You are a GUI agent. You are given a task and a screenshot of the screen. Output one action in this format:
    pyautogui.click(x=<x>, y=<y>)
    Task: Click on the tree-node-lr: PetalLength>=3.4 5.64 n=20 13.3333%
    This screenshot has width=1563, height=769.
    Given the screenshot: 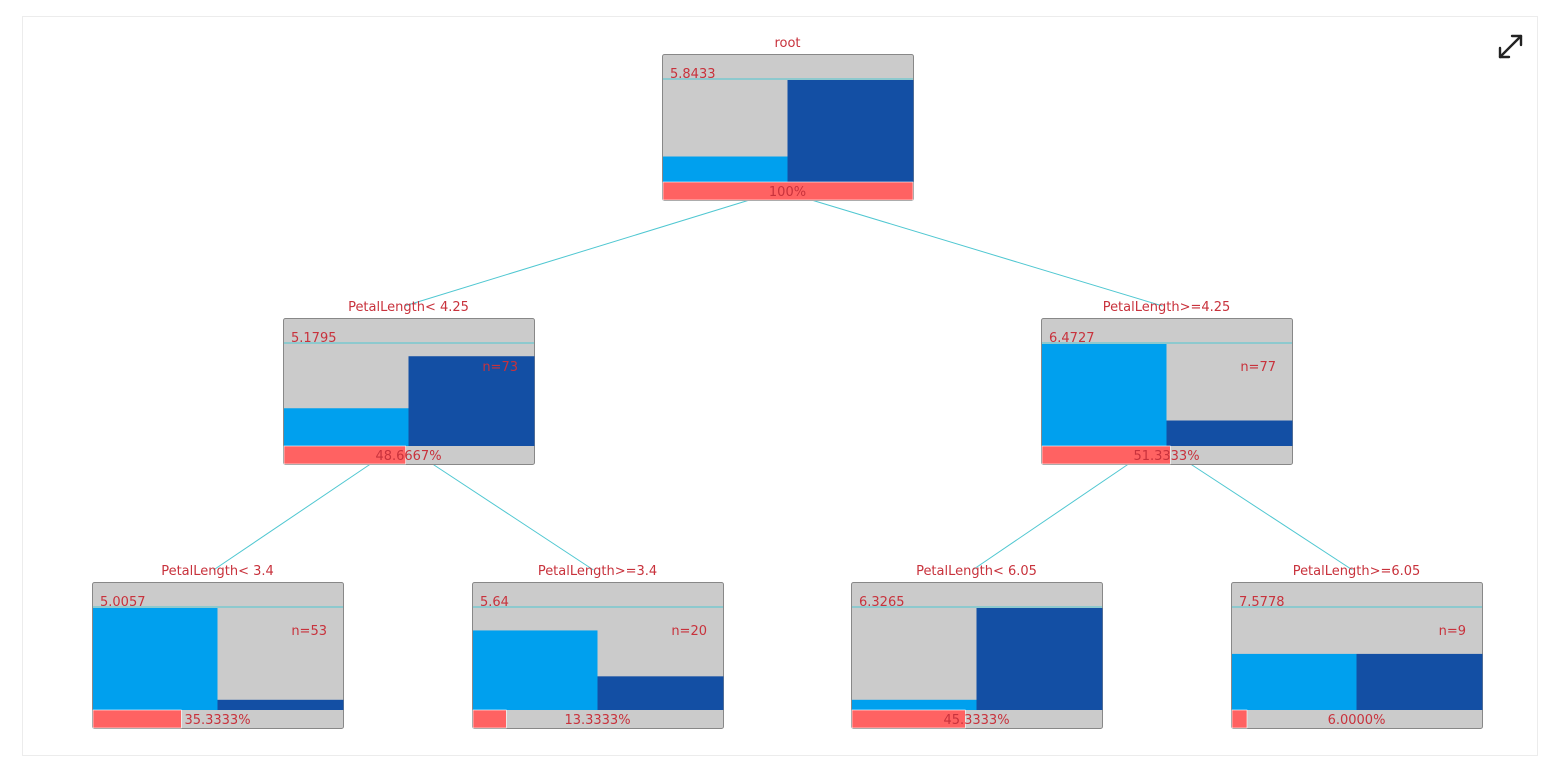 What is the action you would take?
    pyautogui.click(x=598, y=646)
    